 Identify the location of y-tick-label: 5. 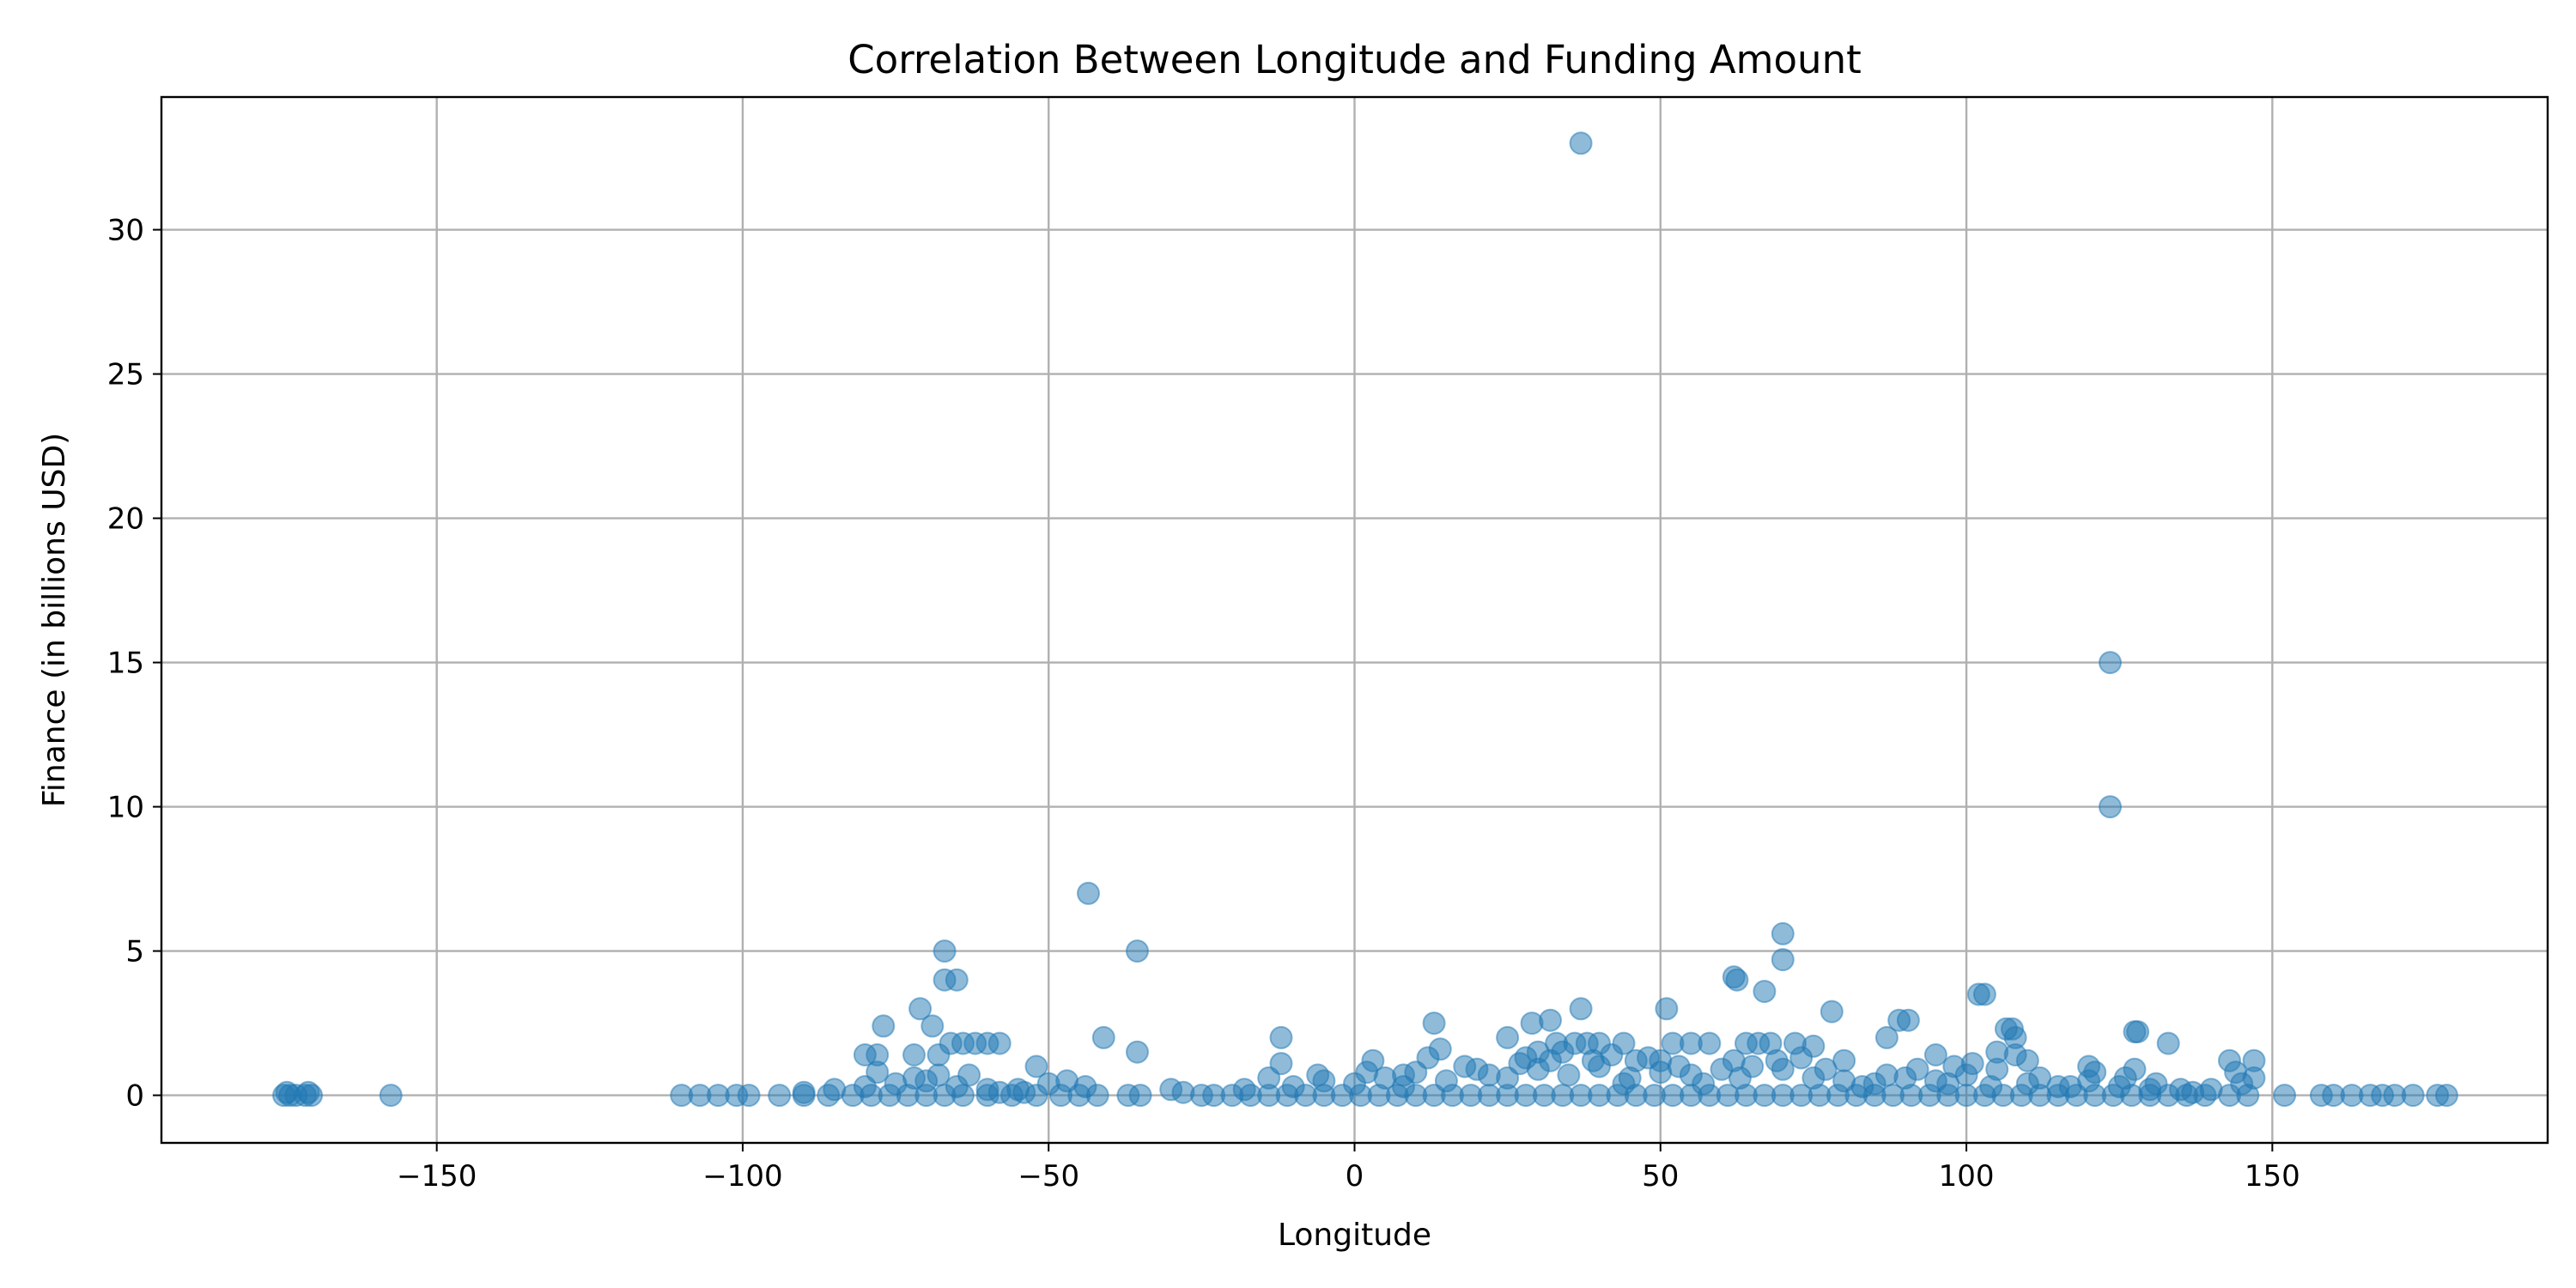
(134, 952).